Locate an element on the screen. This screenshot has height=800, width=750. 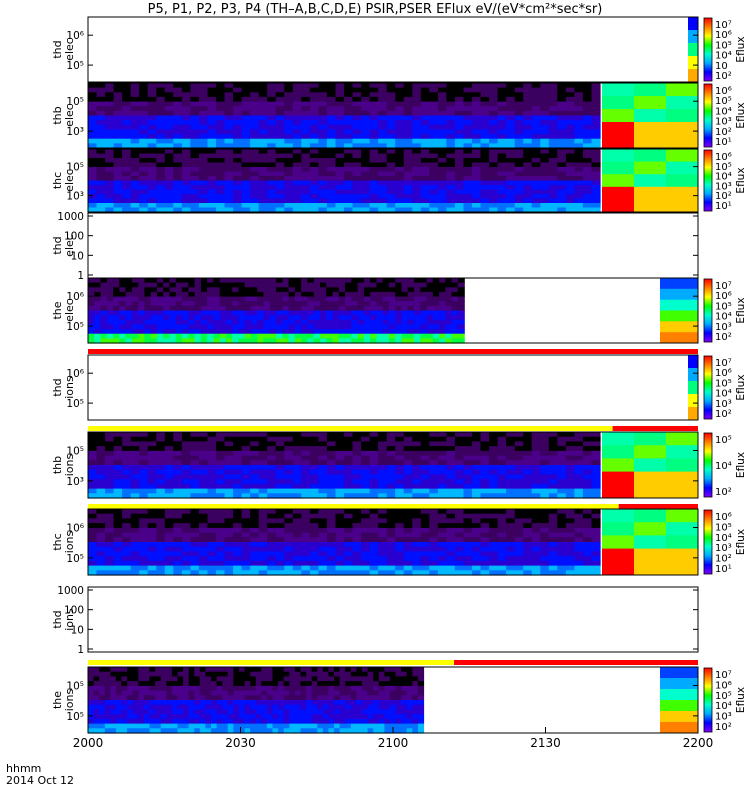
panel-label-tha_elec: thd elec is located at coordinates (63, 49).